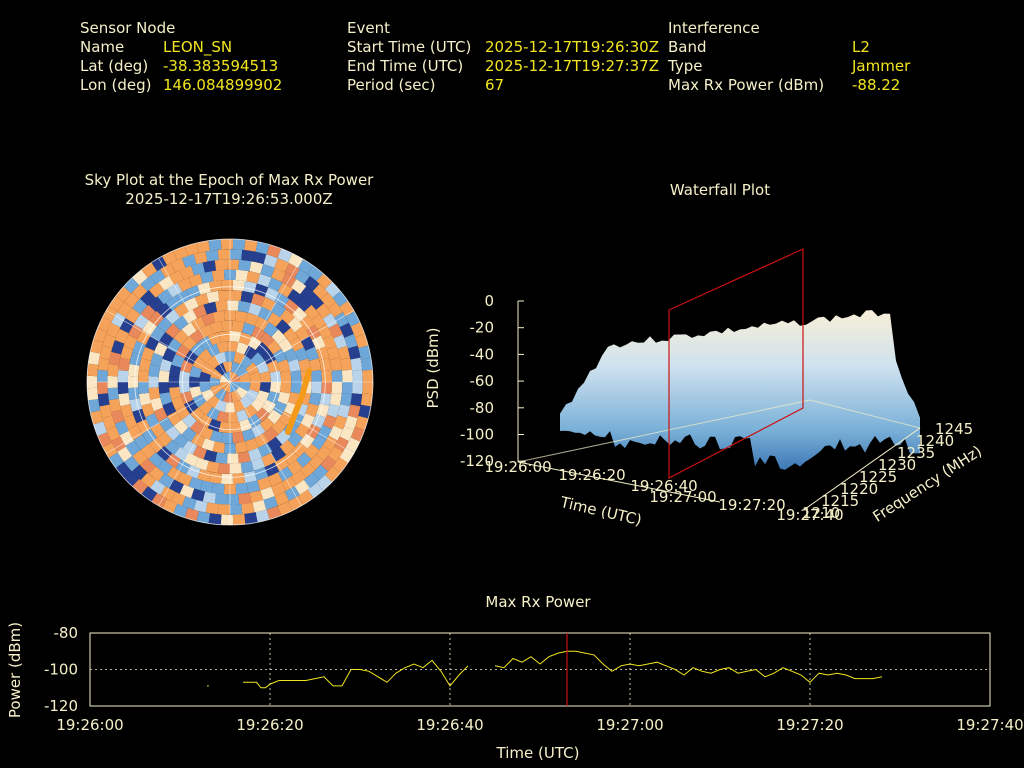  What do you see at coordinates (198, 47) in the screenshot?
I see `name-value: LEON_SN` at bounding box center [198, 47].